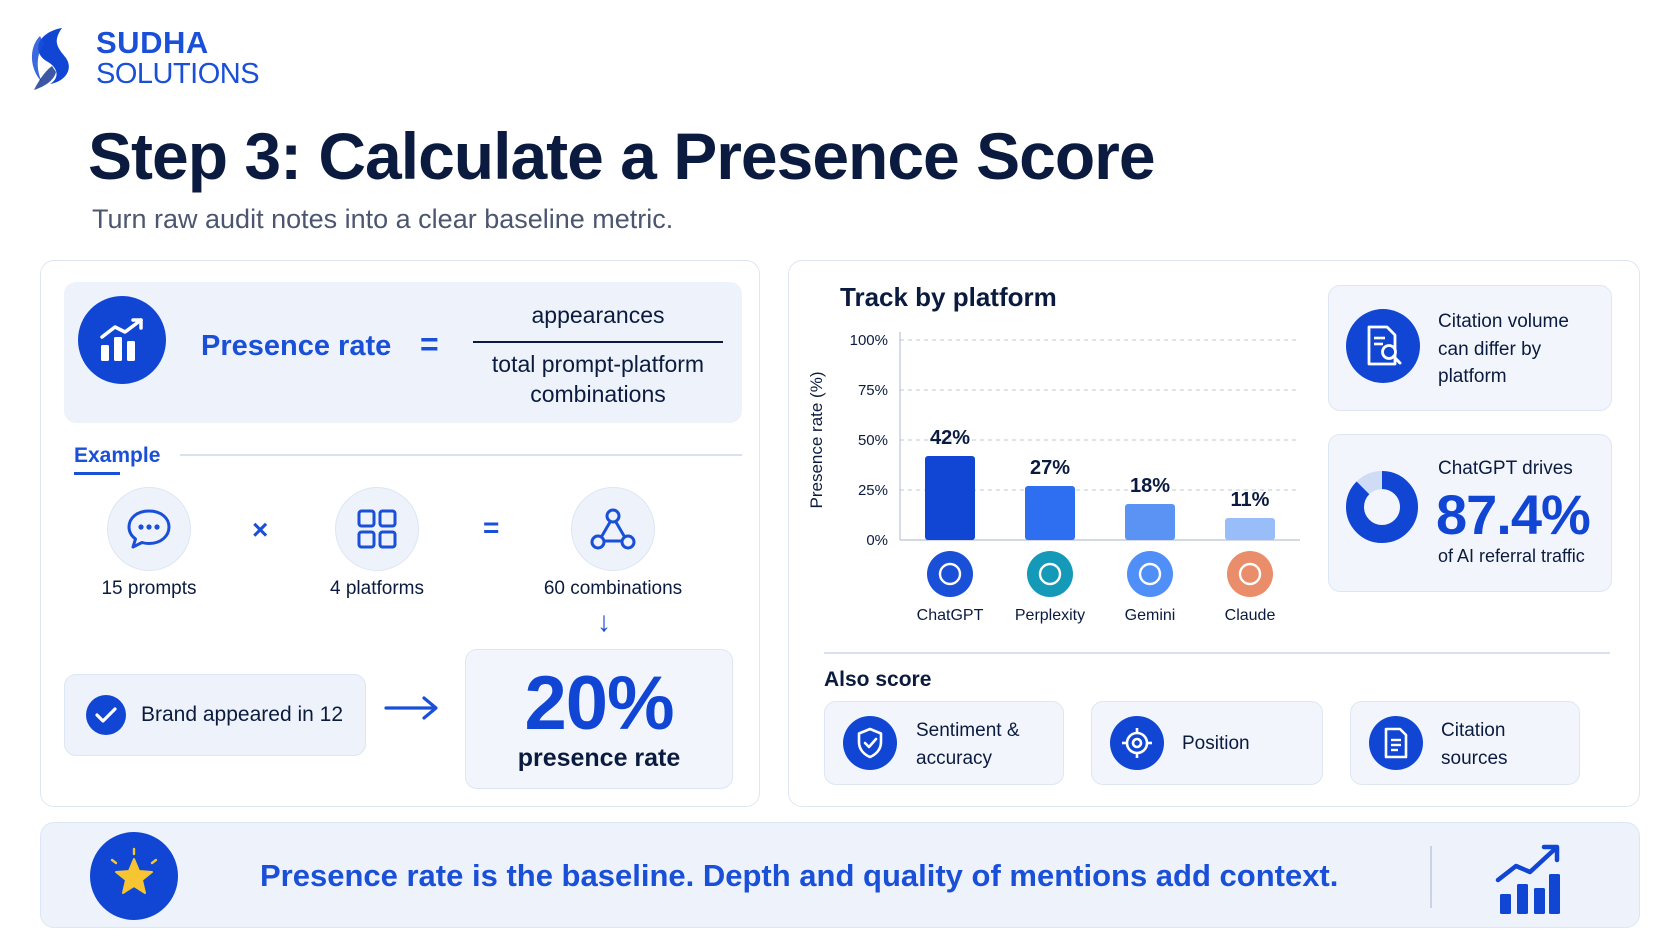 The height and width of the screenshot is (941, 1672). What do you see at coordinates (260, 529) in the screenshot?
I see `multiply-sign: ×` at bounding box center [260, 529].